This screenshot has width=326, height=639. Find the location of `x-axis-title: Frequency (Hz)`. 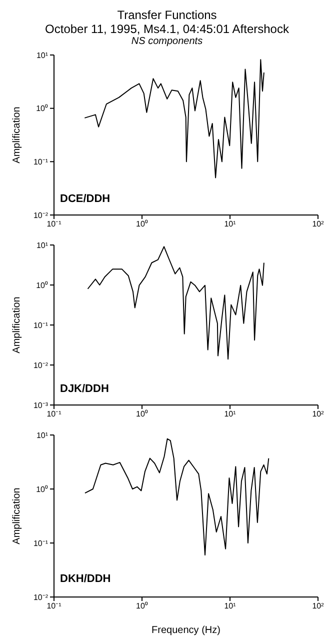

x-axis-title: Frequency (Hz) is located at coordinates (186, 630).